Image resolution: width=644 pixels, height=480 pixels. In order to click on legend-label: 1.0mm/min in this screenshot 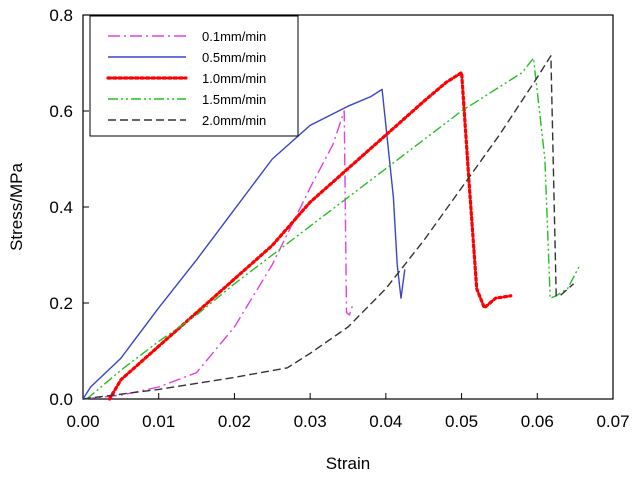, I will do `click(234, 78)`.